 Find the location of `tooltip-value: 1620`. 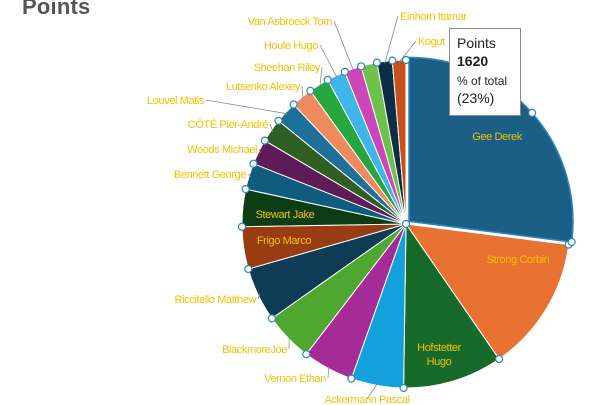

tooltip-value: 1620 is located at coordinates (473, 61).